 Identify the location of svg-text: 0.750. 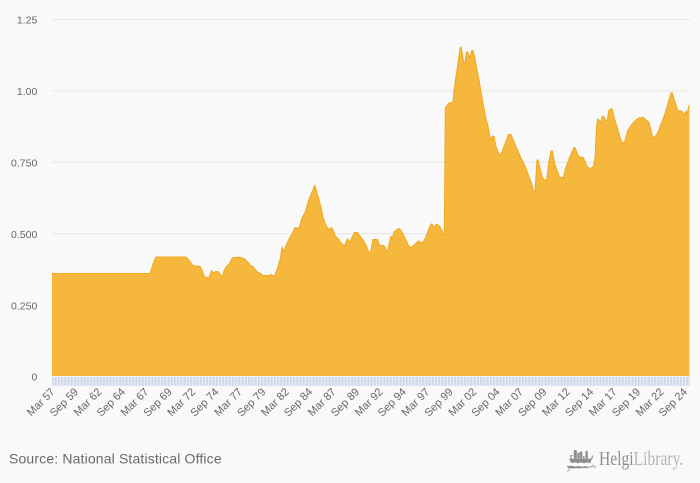
(24, 164).